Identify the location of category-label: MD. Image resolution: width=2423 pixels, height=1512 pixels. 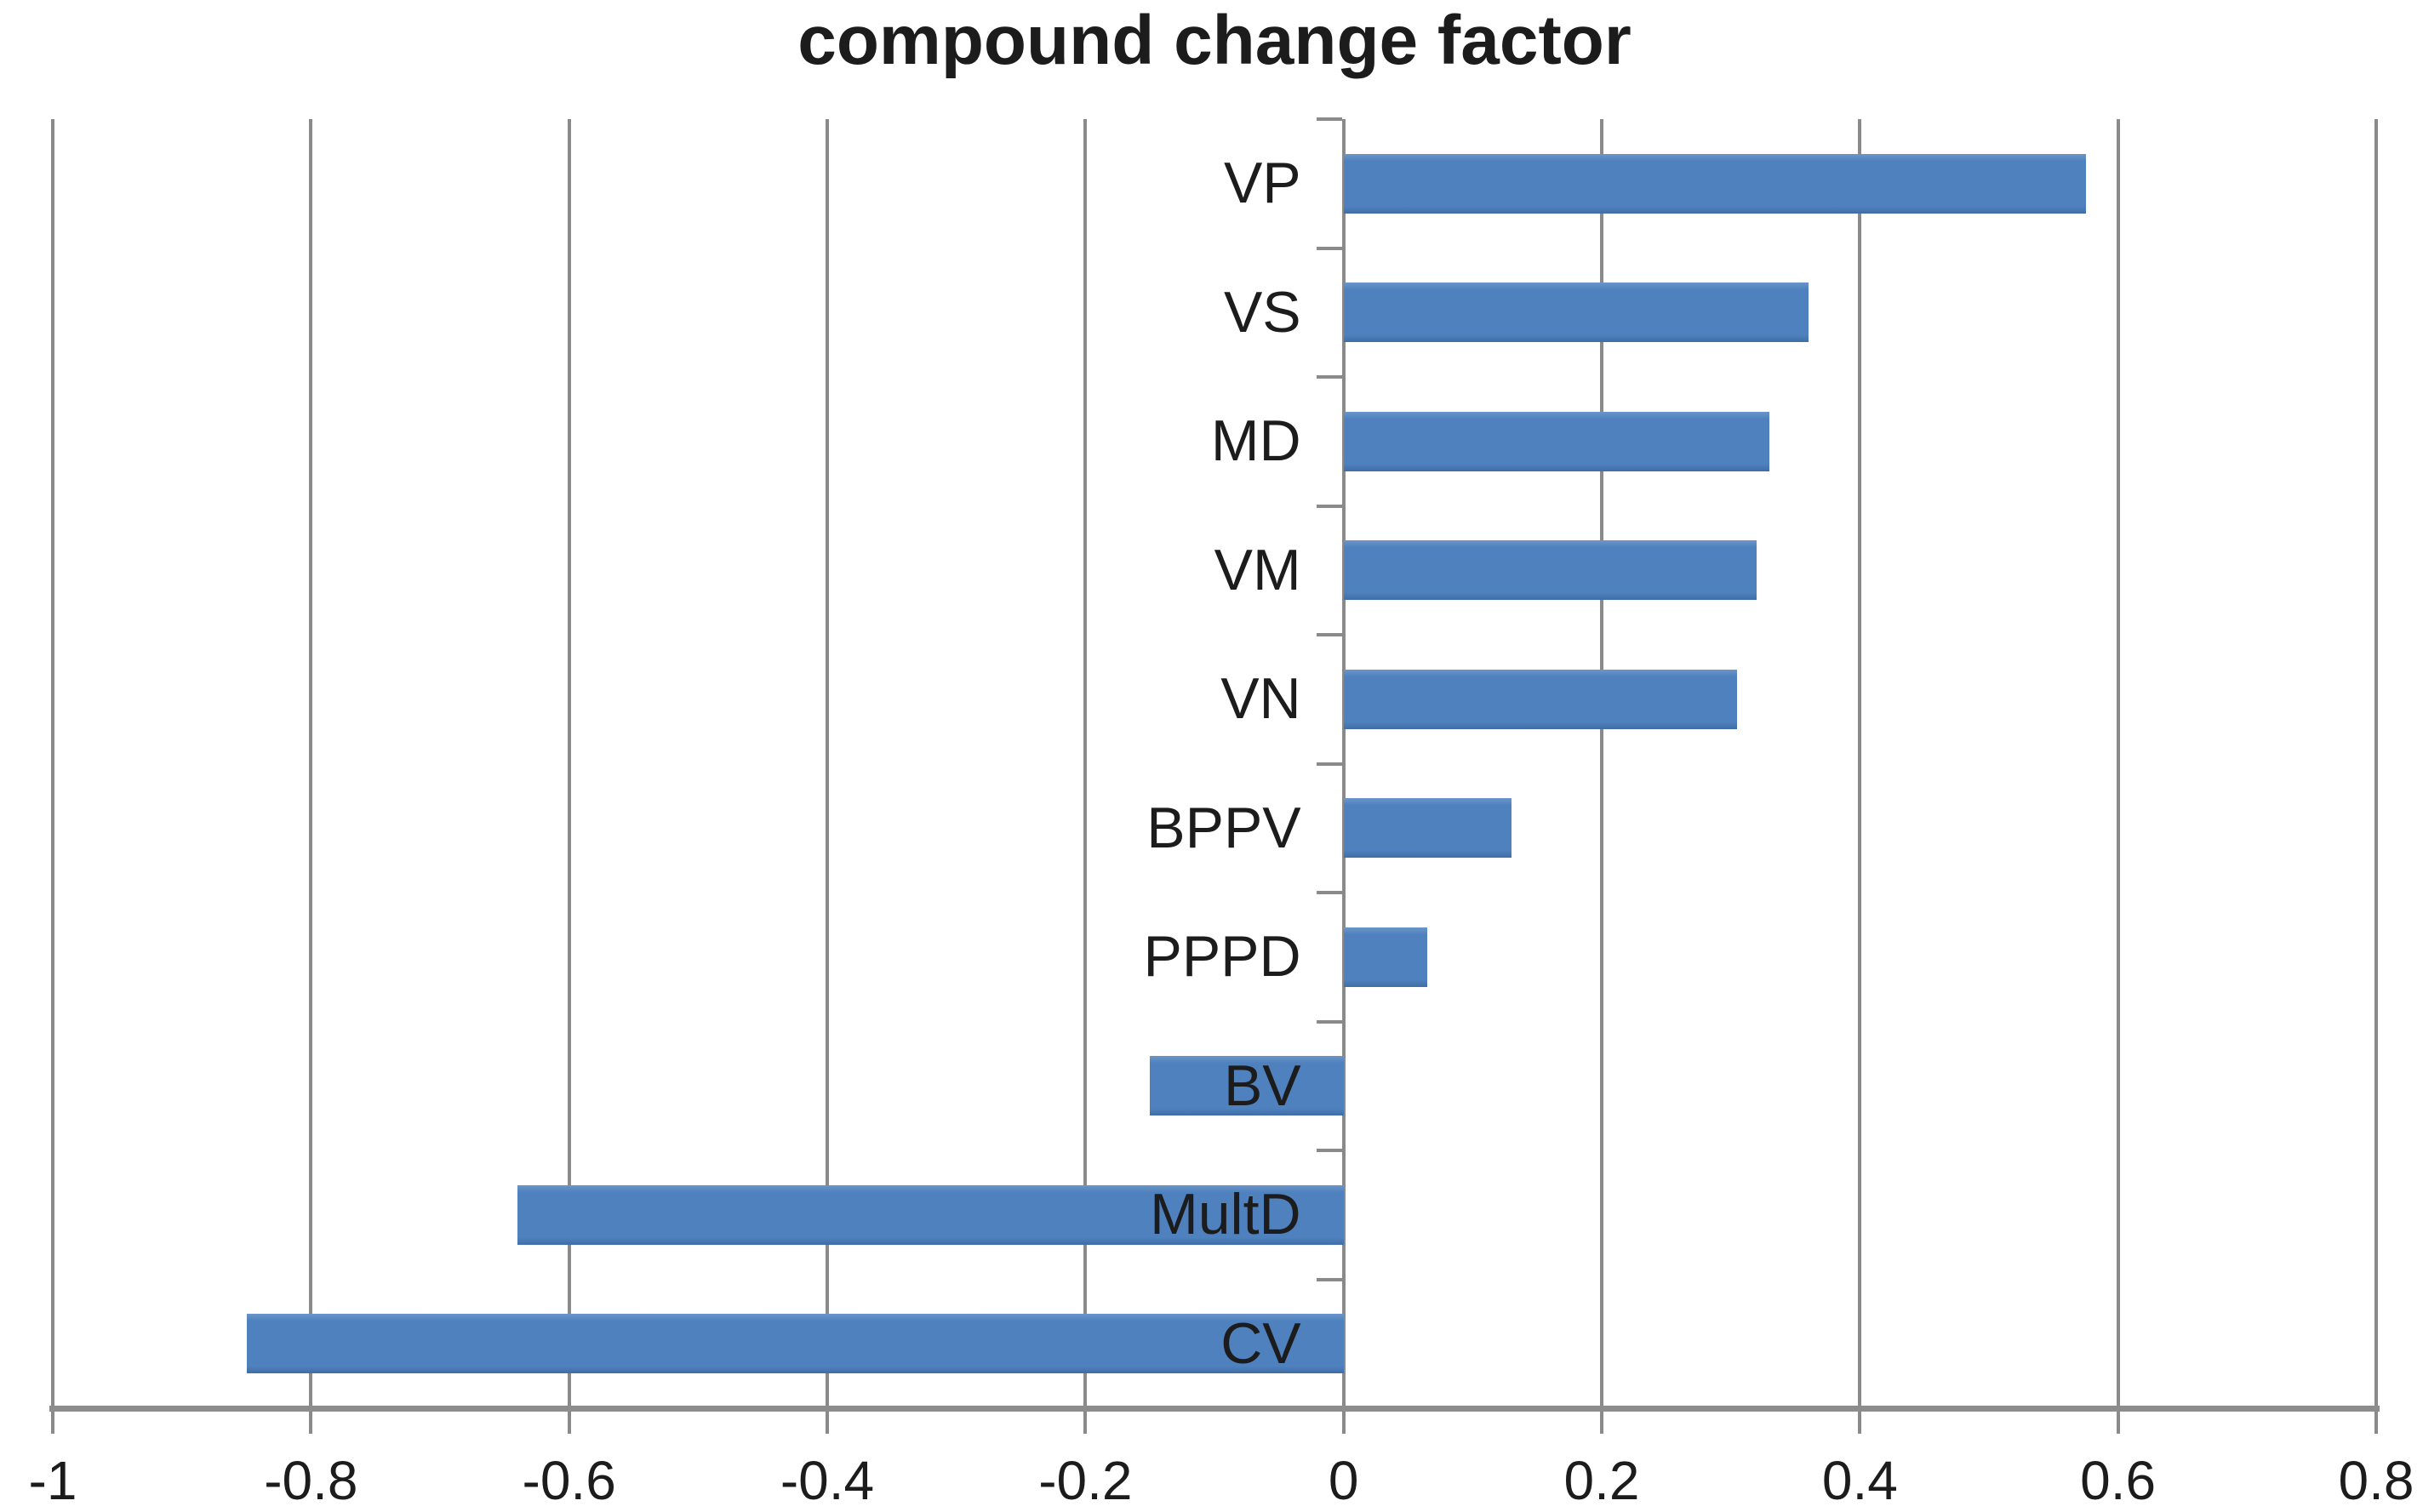
(1255, 440).